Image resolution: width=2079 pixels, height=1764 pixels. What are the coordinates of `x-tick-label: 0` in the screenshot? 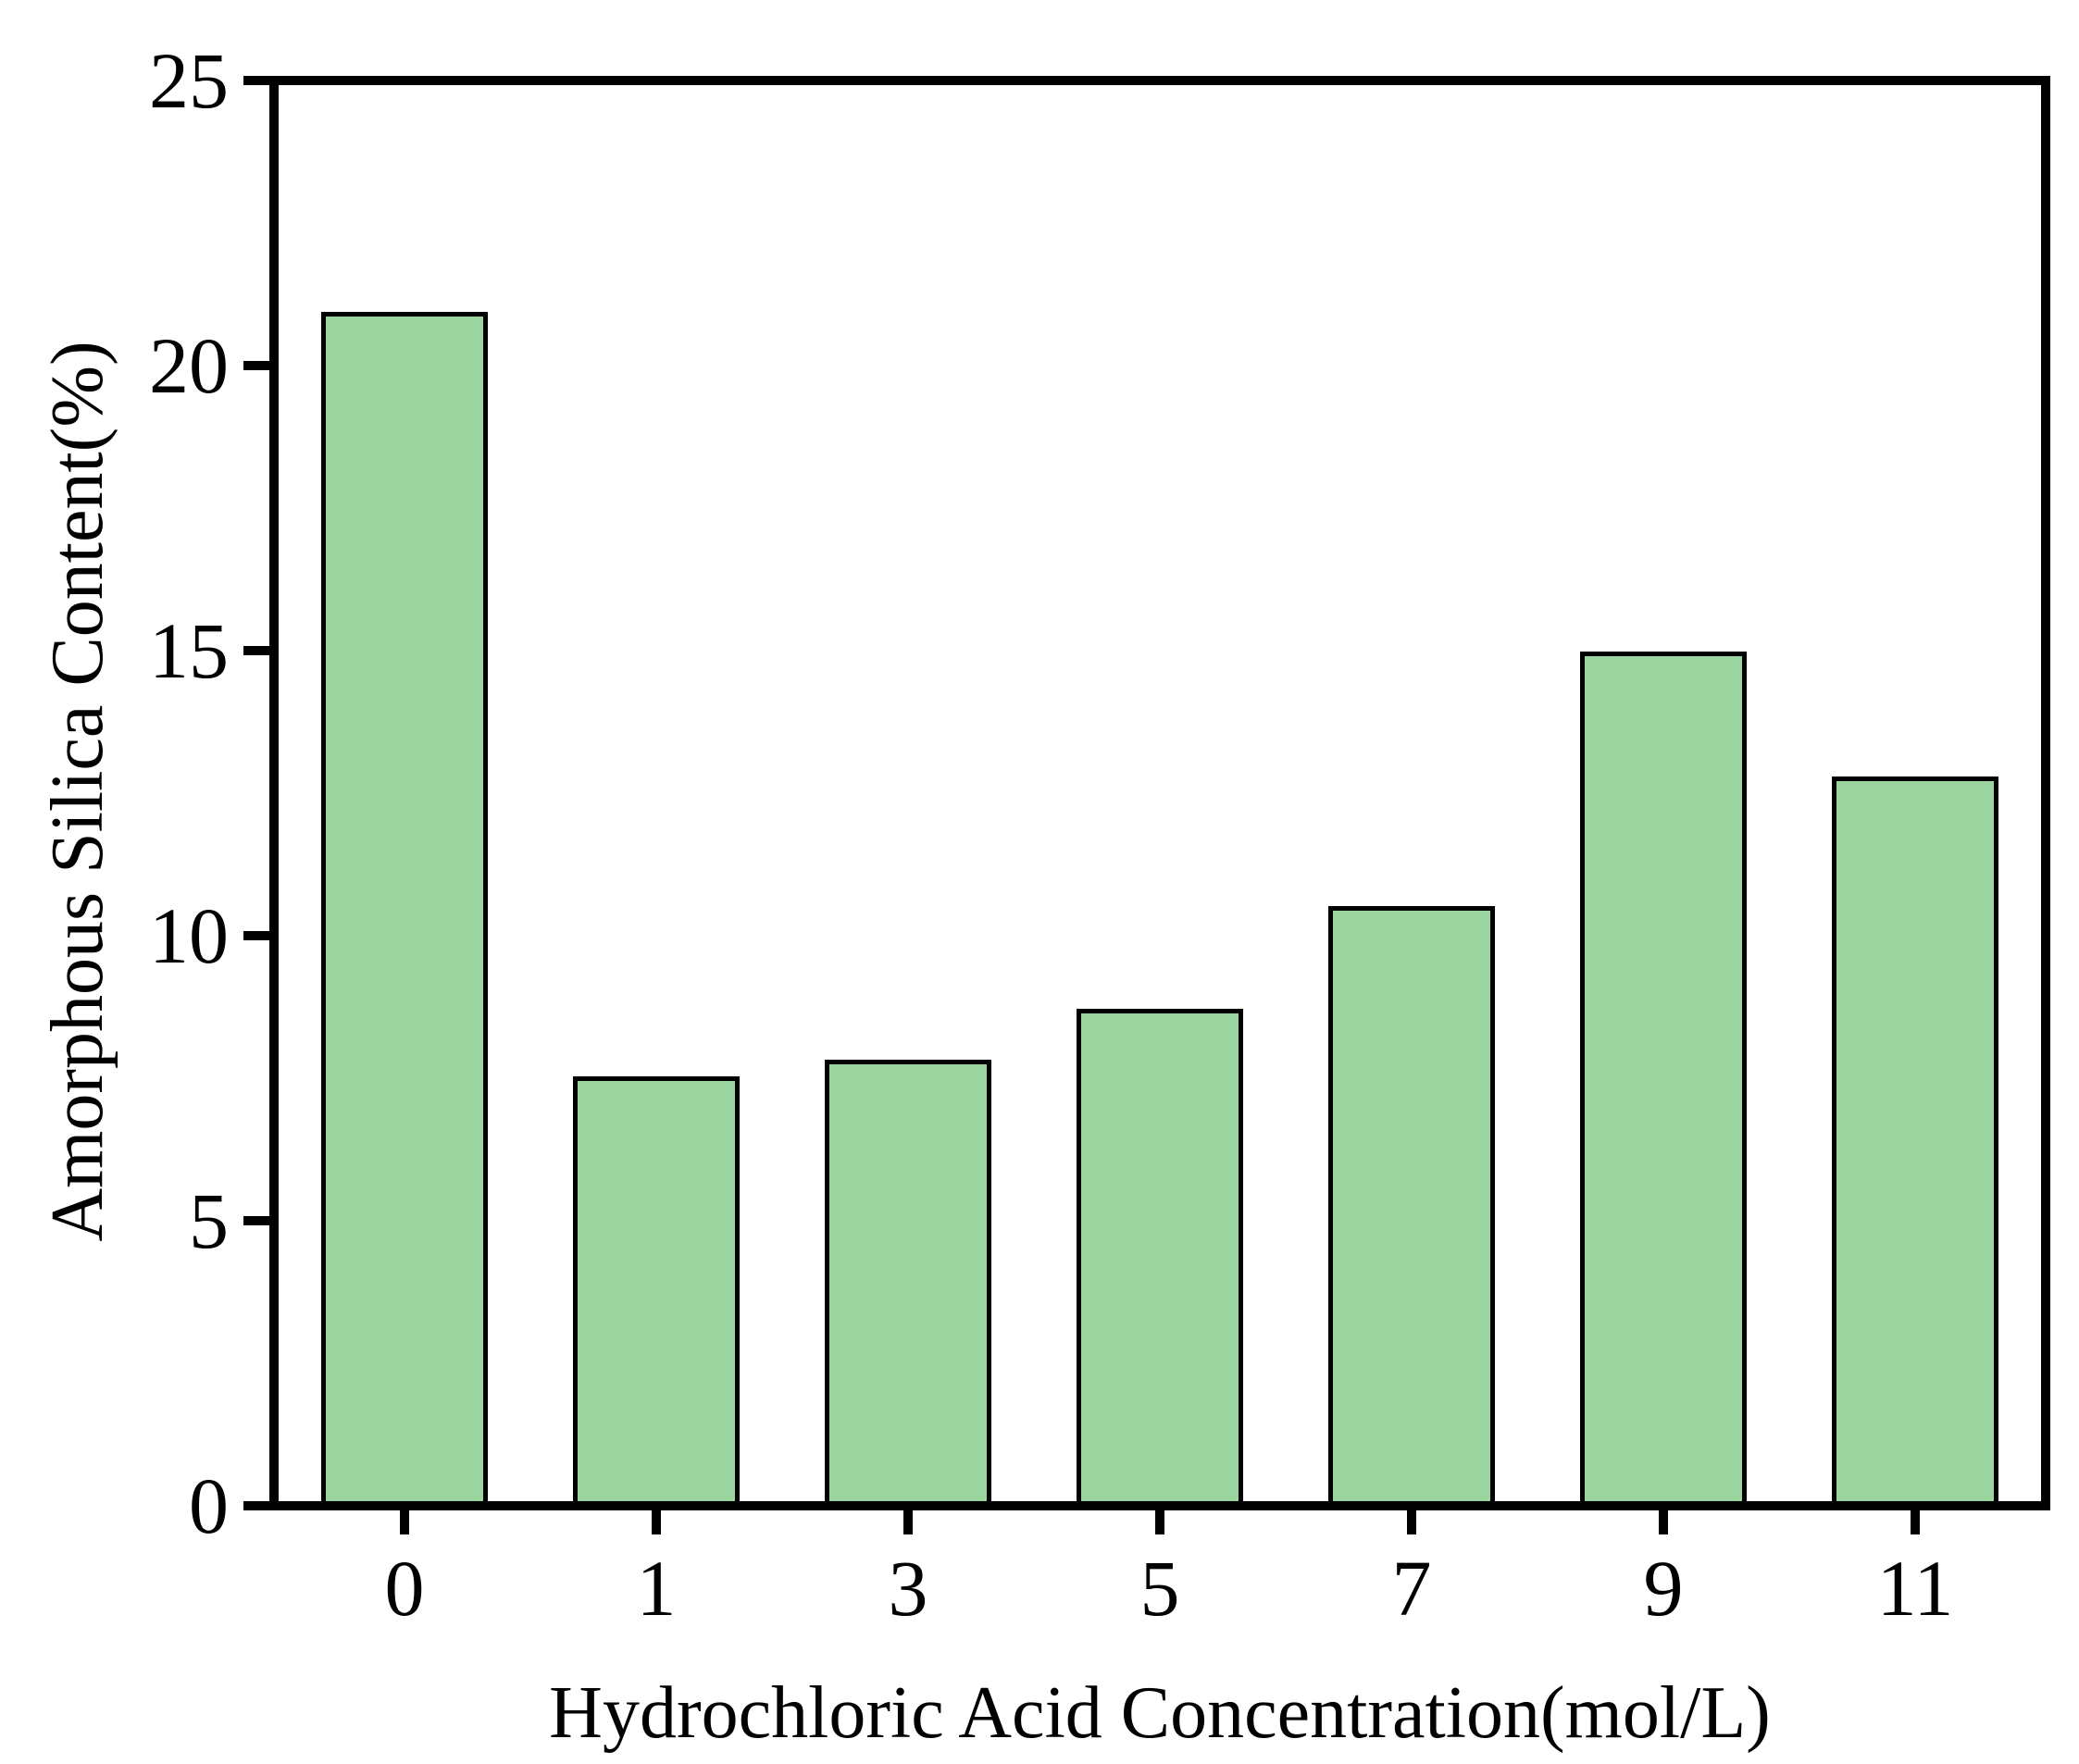 It's located at (404, 1588).